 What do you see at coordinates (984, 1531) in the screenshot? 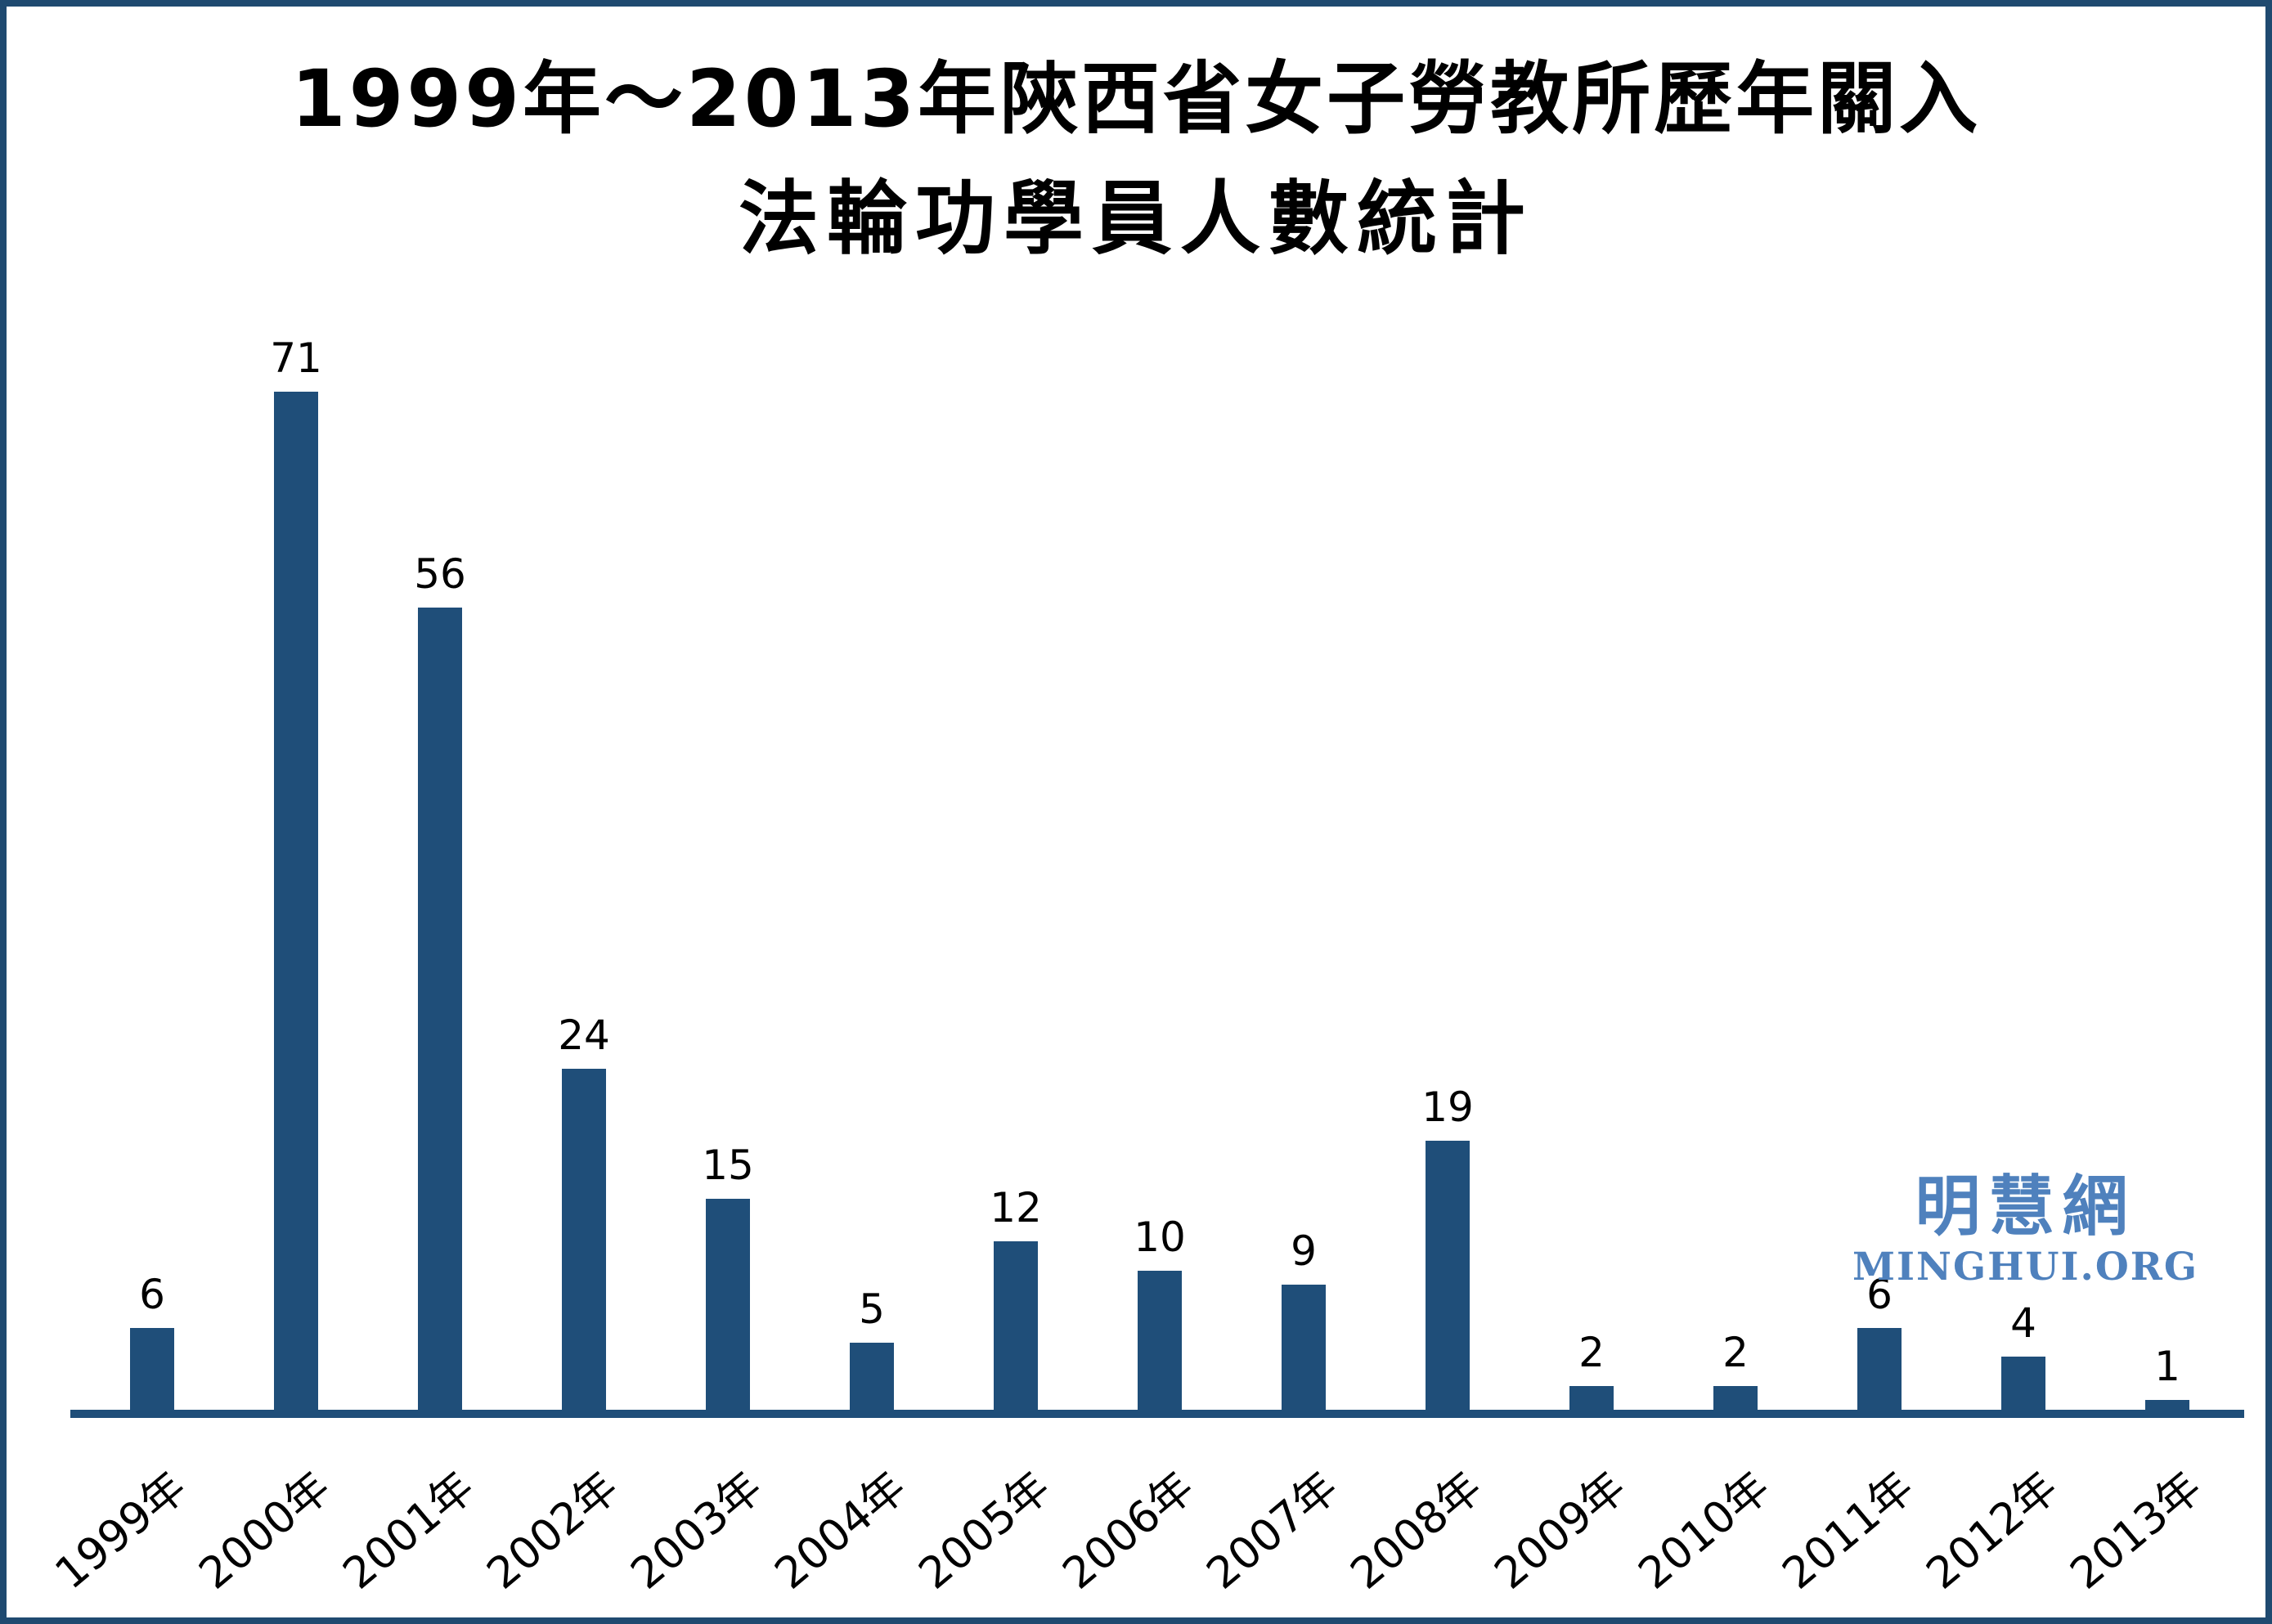
I see `x-axis-label-2005: 2005年` at bounding box center [984, 1531].